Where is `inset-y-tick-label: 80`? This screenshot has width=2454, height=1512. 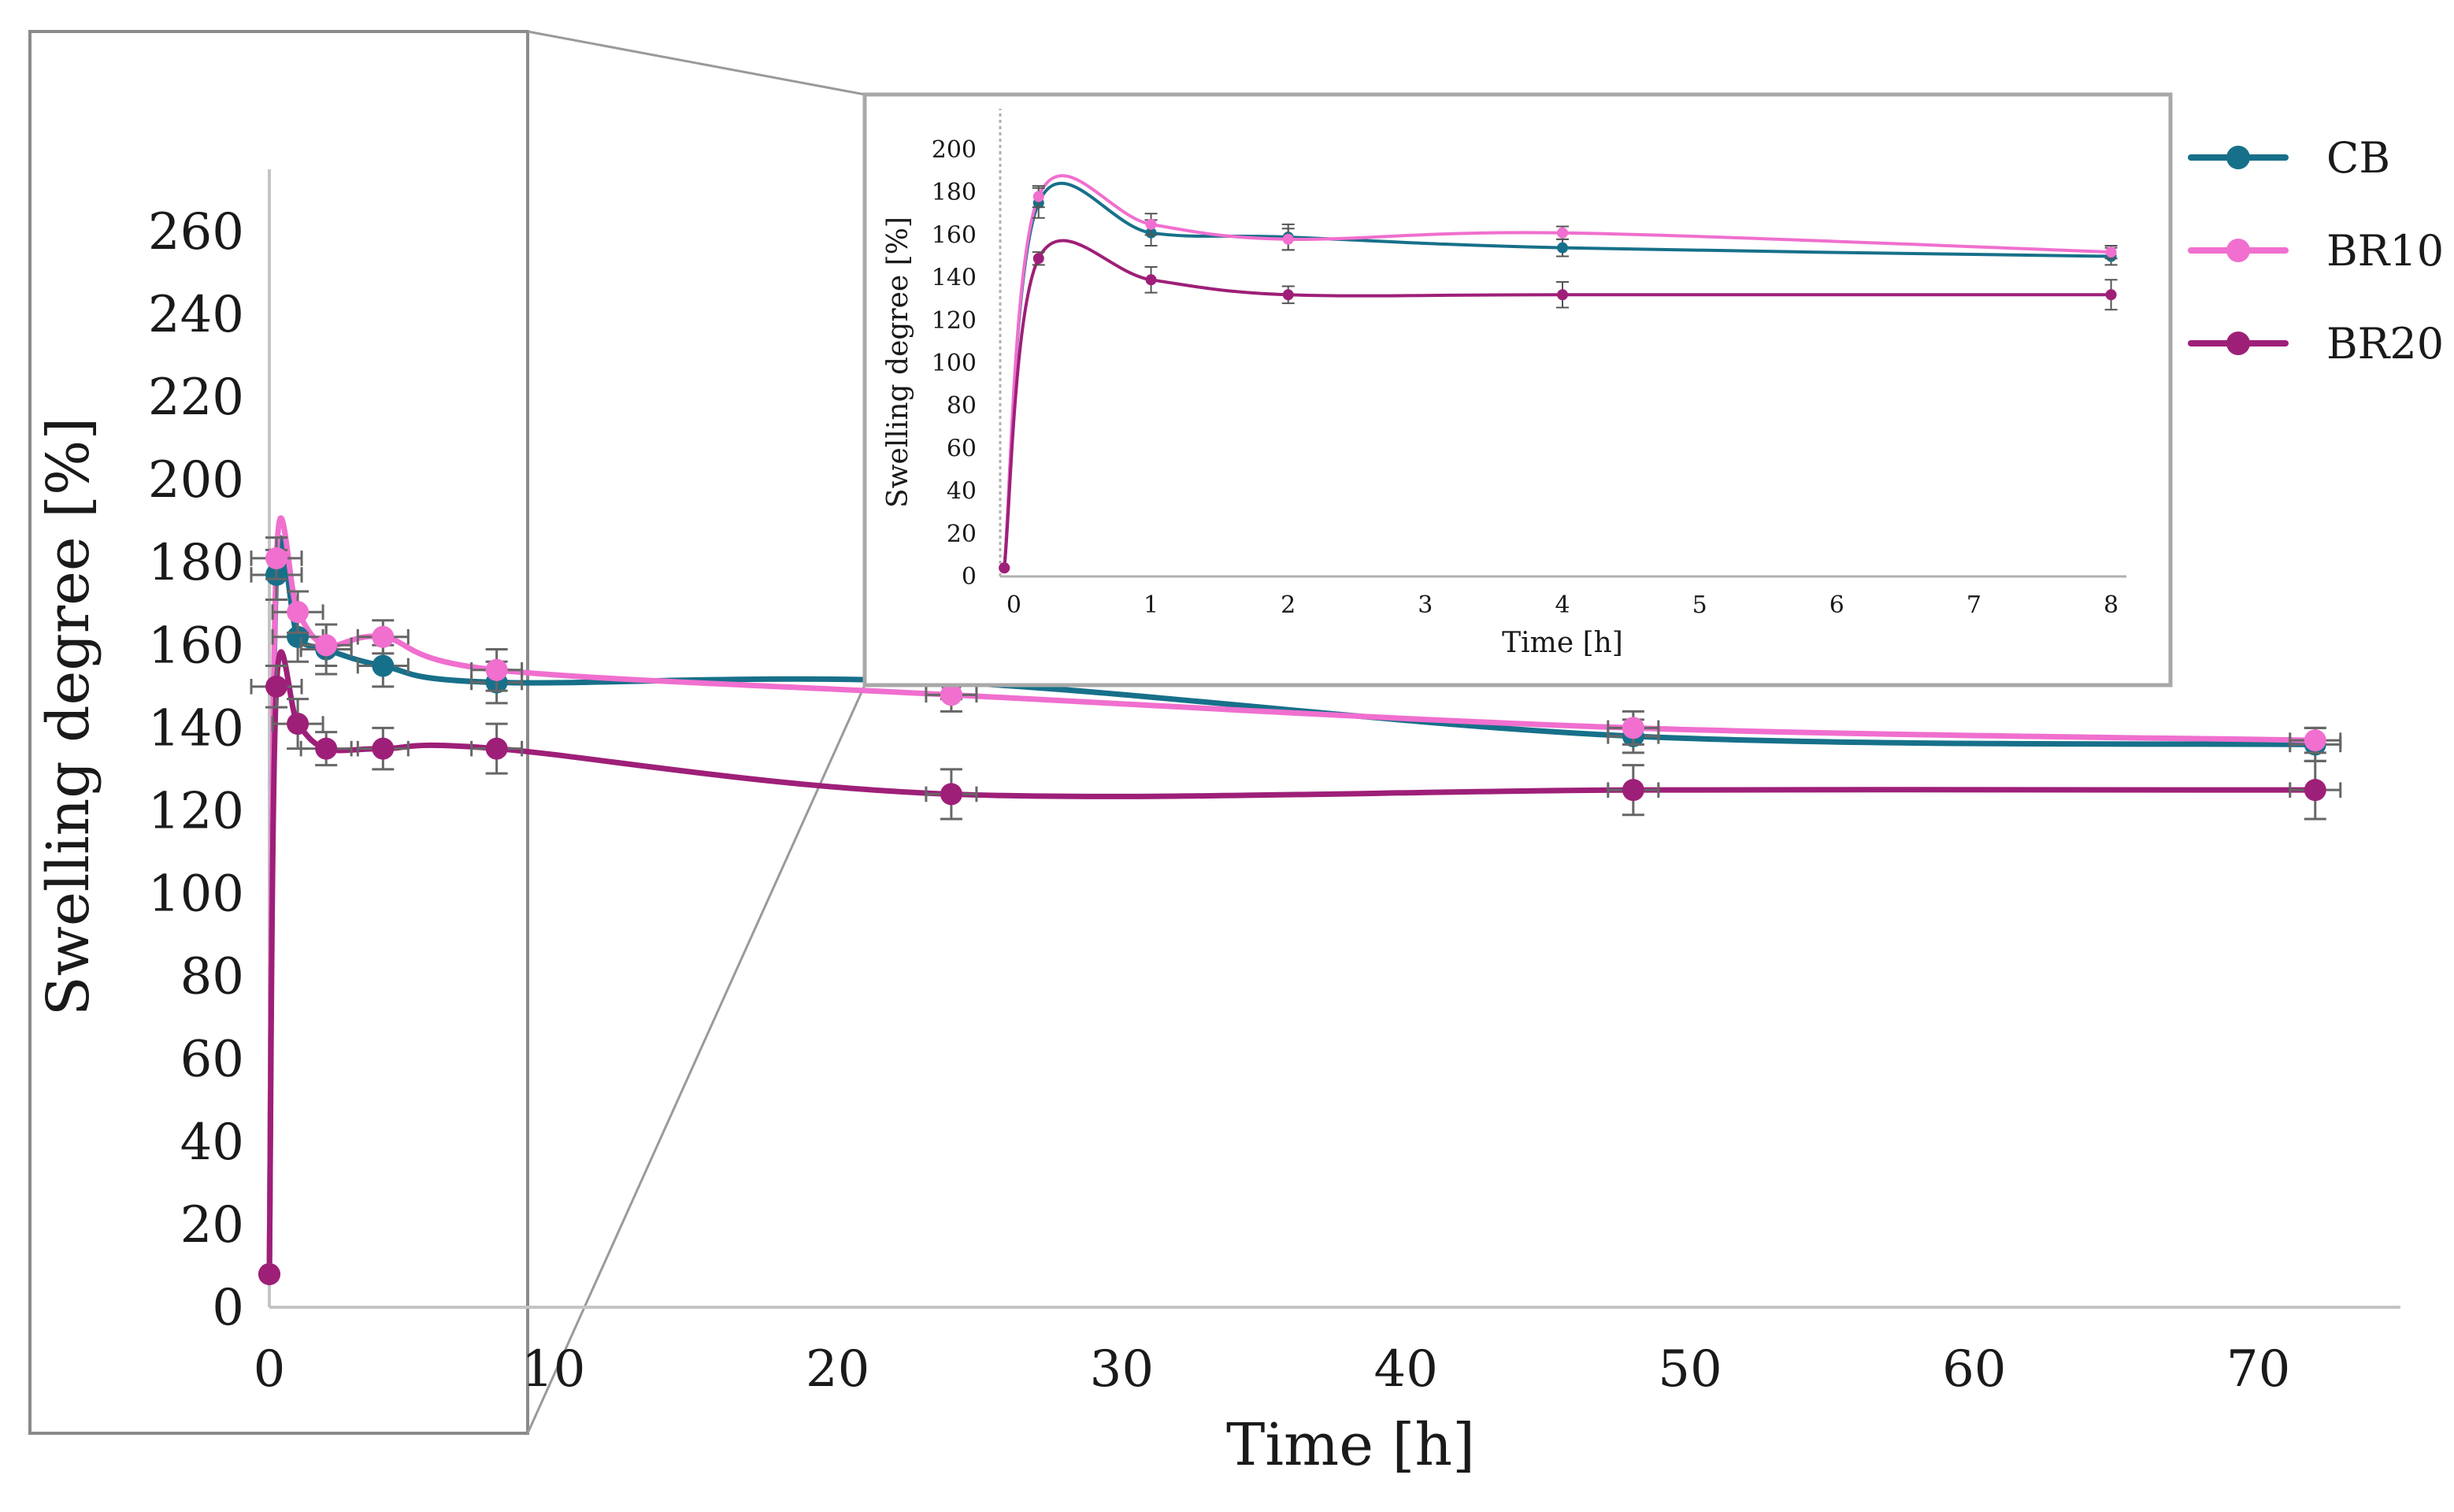 inset-y-tick-label: 80 is located at coordinates (962, 406).